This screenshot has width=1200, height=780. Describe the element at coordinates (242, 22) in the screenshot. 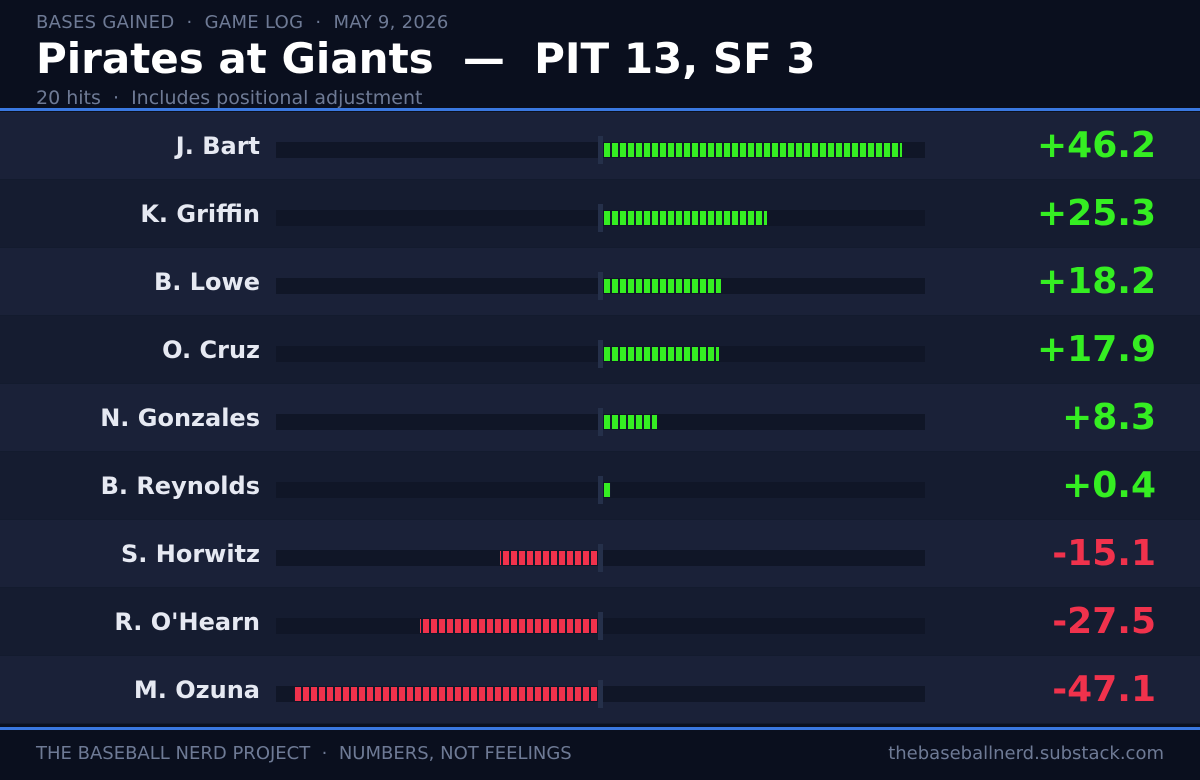

I see `kicker: BASES GAINED · GAME LOG · MAY 9, 2026` at that location.